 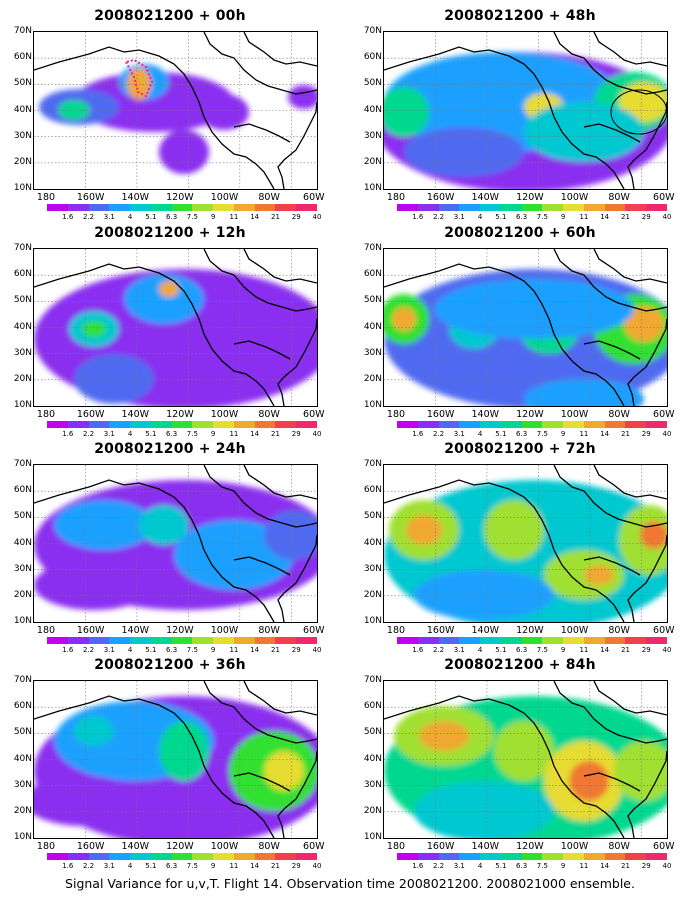 What do you see at coordinates (213, 650) in the screenshot?
I see `colorbar-label: 9` at bounding box center [213, 650].